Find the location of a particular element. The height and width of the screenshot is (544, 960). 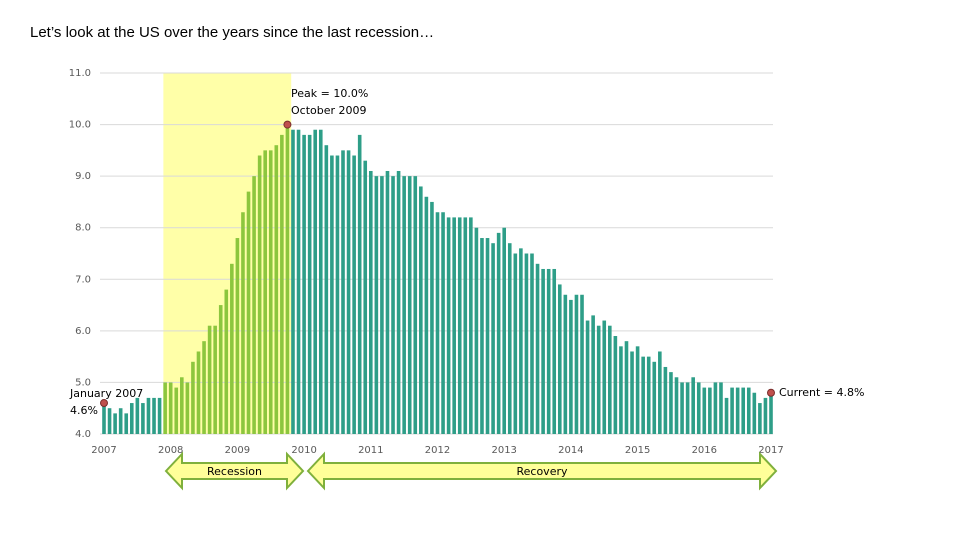

recovery-arrow is located at coordinates (542, 471).